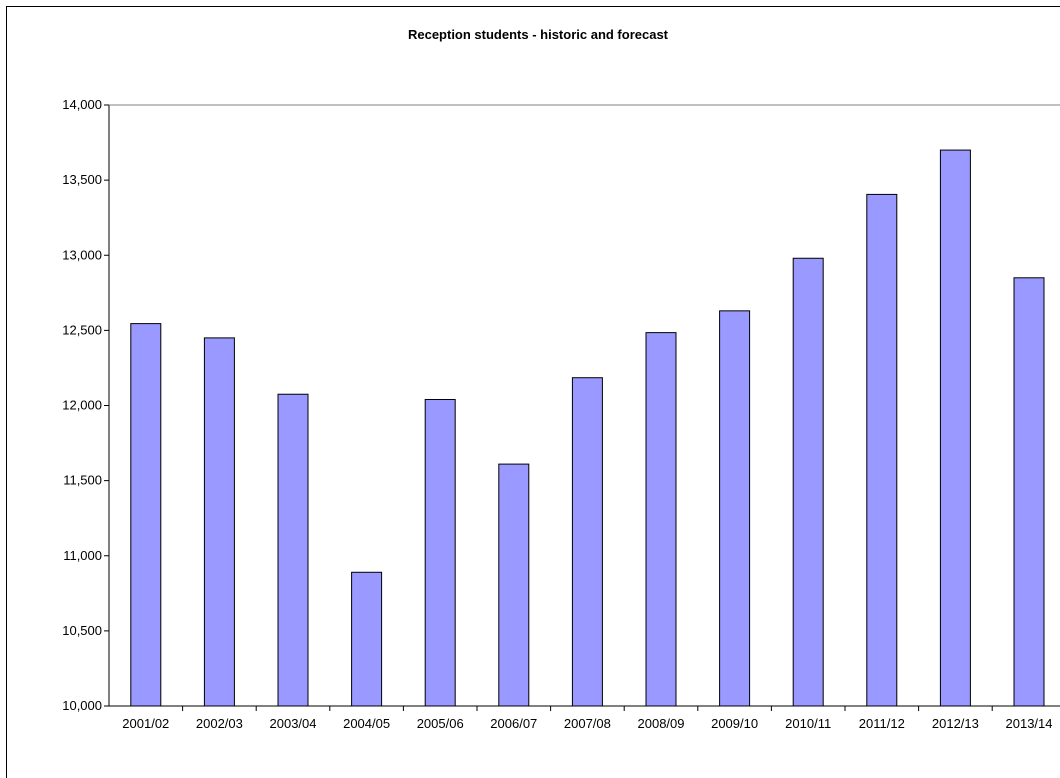 This screenshot has width=1060, height=778. I want to click on x-tick-label: 2008/09, so click(661, 723).